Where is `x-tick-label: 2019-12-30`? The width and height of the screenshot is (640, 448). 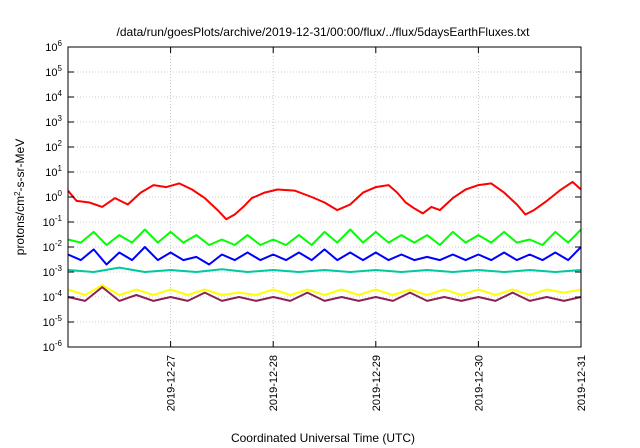 x-tick-label: 2019-12-30 is located at coordinates (479, 383).